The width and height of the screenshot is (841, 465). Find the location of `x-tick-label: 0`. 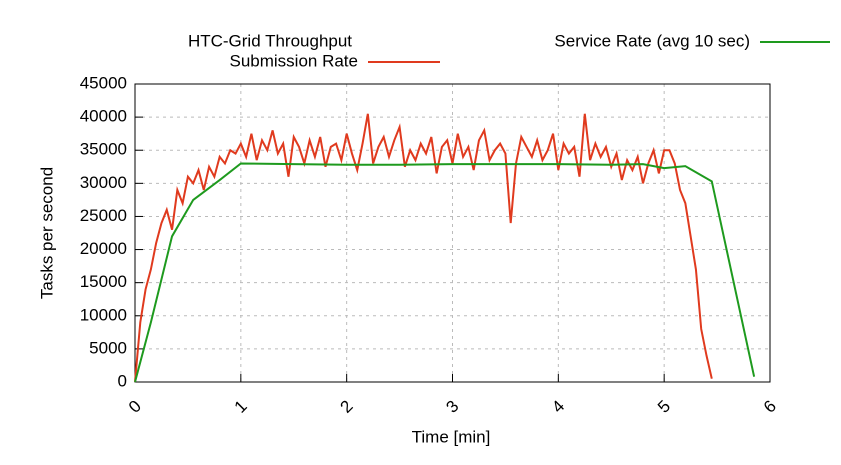

x-tick-label: 0 is located at coordinates (135, 407).